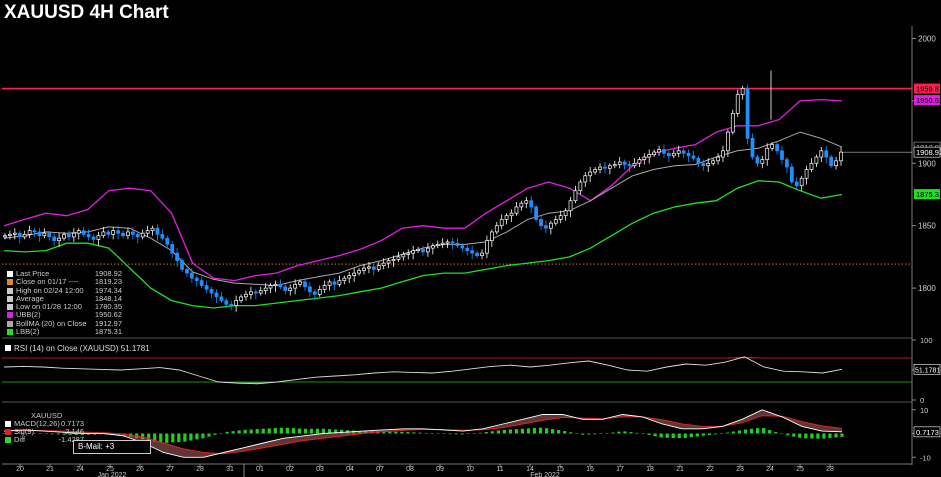 Image resolution: width=941 pixels, height=477 pixels. Describe the element at coordinates (20, 469) in the screenshot. I see `x-tick-label: 20` at that location.